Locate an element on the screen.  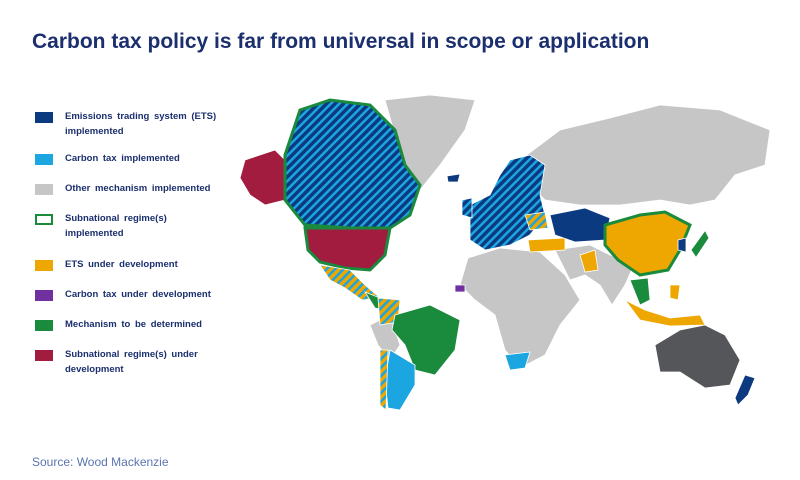
usa is located at coordinates (347, 249).